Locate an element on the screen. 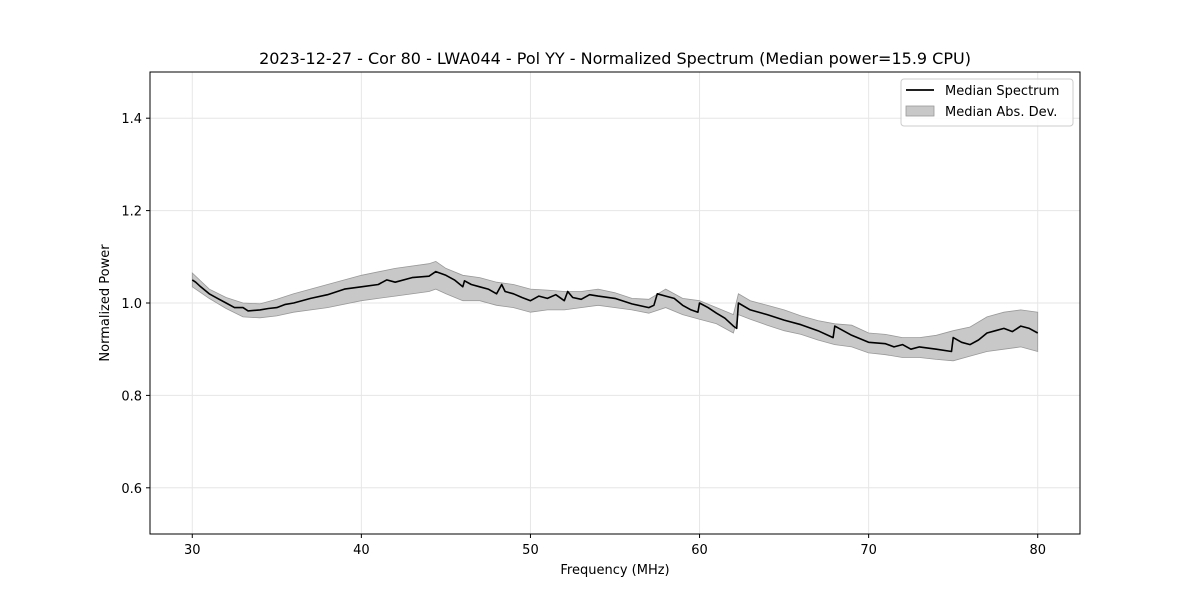 The image size is (1200, 600). x-tick-label: 40 is located at coordinates (361, 550).